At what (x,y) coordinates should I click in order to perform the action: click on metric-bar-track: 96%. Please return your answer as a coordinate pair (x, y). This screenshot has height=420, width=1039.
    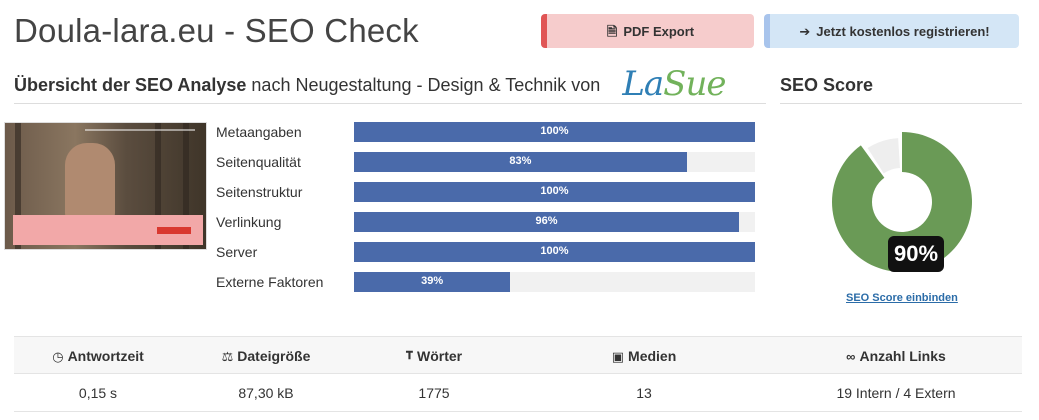
    Looking at the image, I should click on (554, 222).